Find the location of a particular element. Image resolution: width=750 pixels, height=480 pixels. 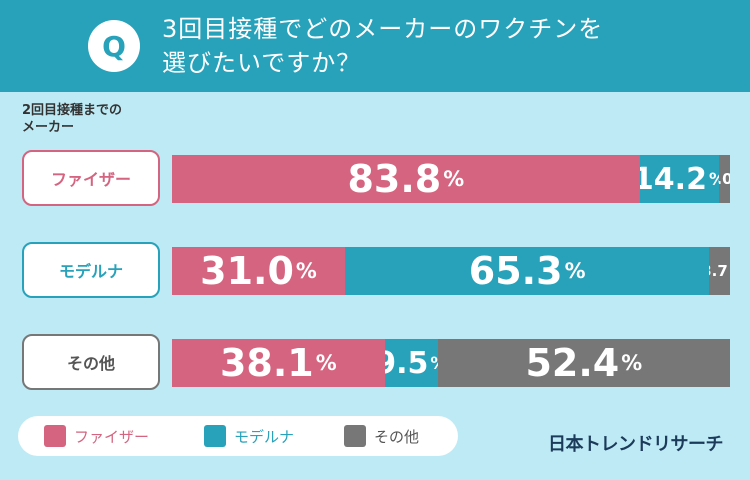

data-label-pfizer-moderna: 14.2 is located at coordinates (673, 179).